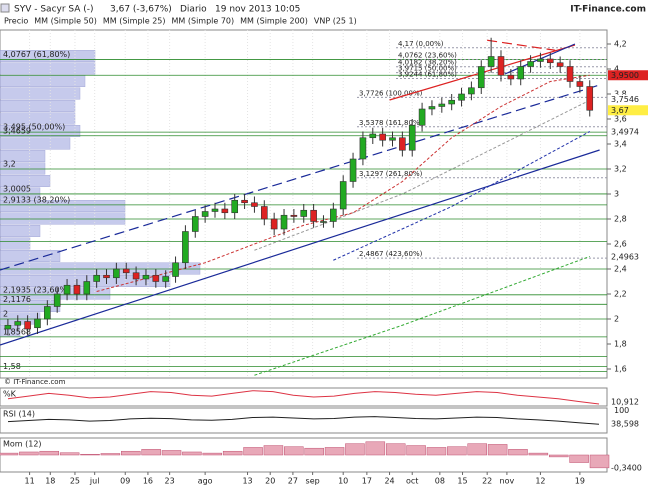 This screenshot has width=650, height=490. I want to click on y-tick-label: 2,6, so click(620, 244).